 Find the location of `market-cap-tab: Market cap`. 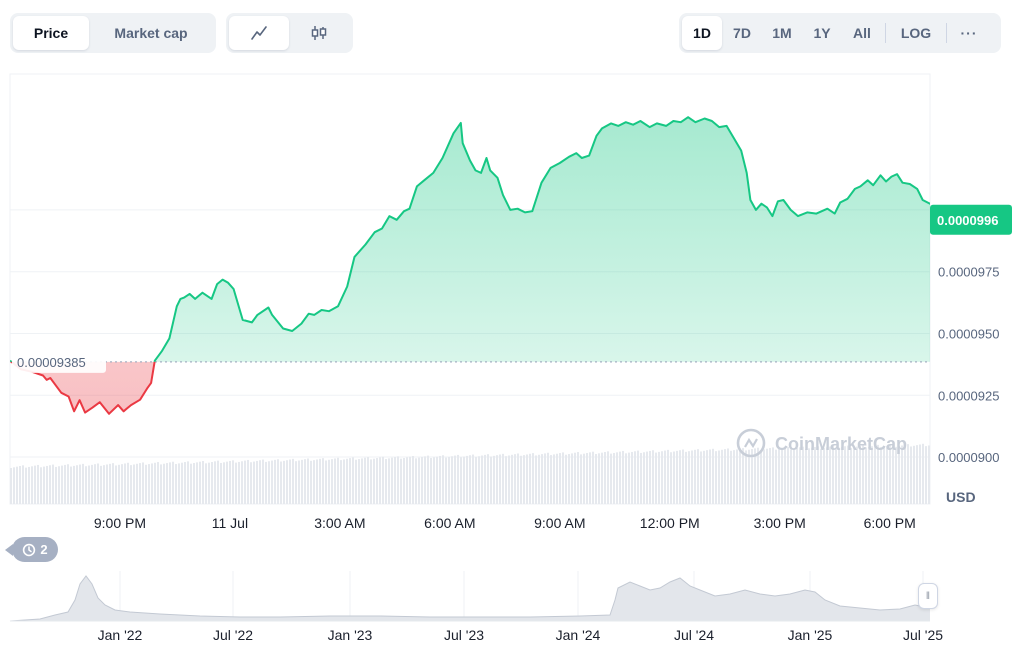

market-cap-tab: Market cap is located at coordinates (151, 33).